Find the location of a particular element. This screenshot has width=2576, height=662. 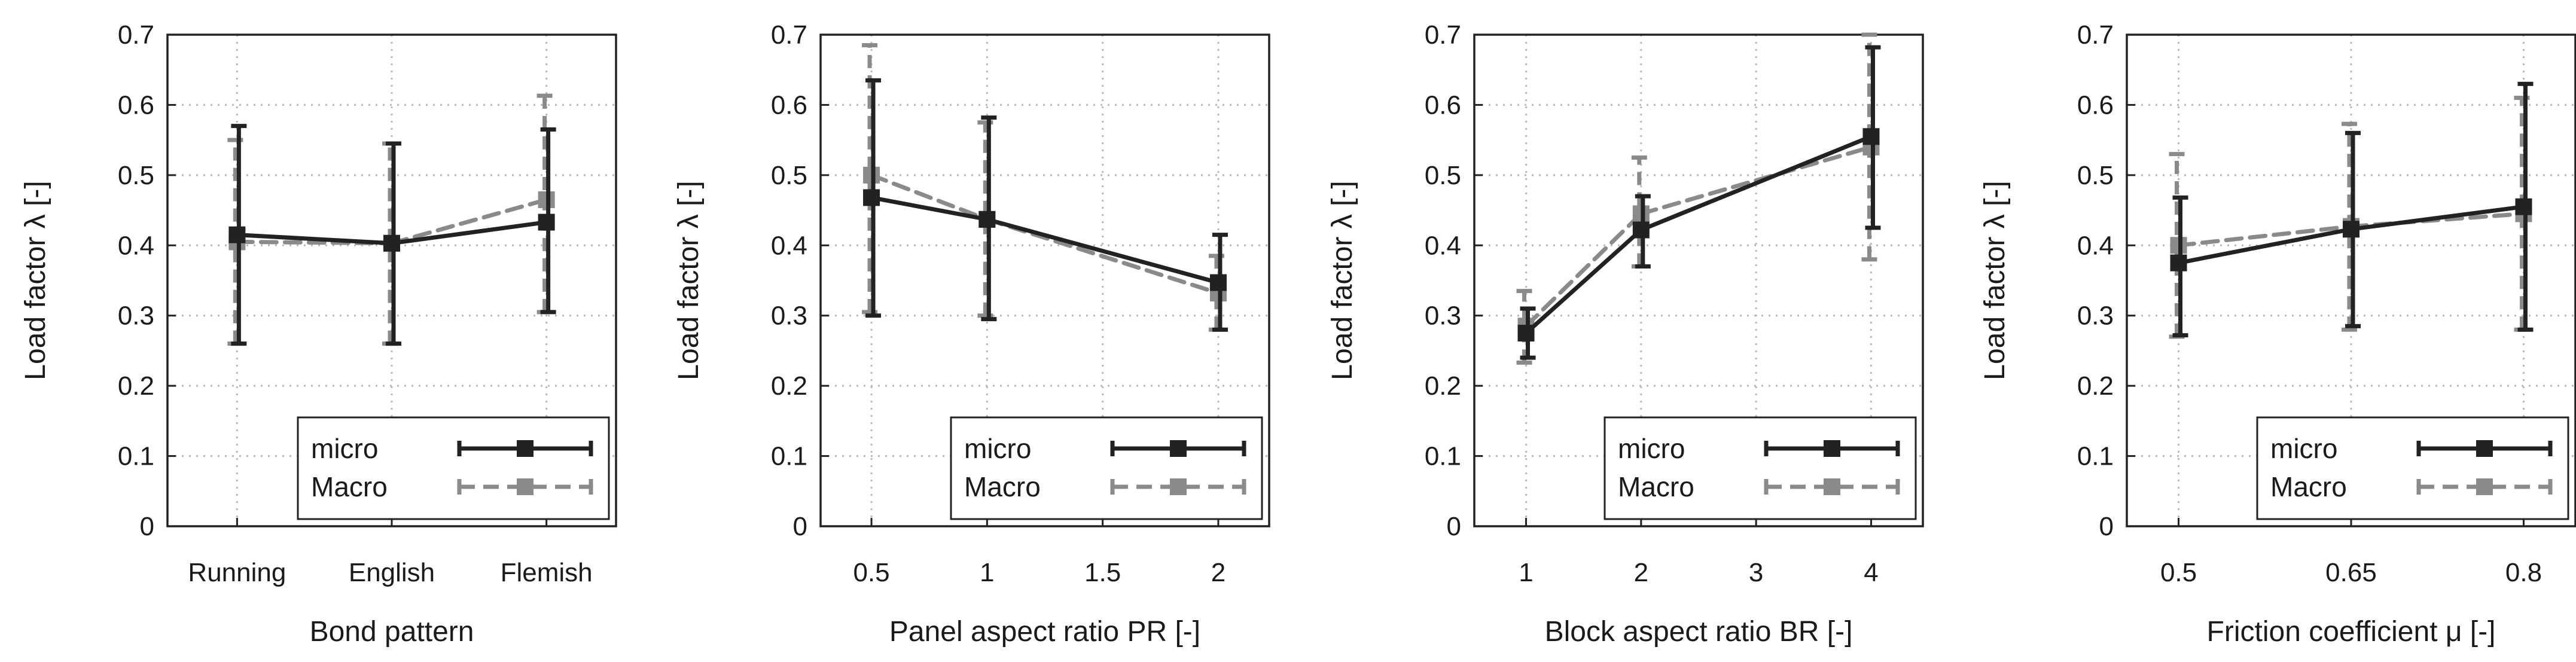

x-tick-label: 0.5 is located at coordinates (2178, 572).